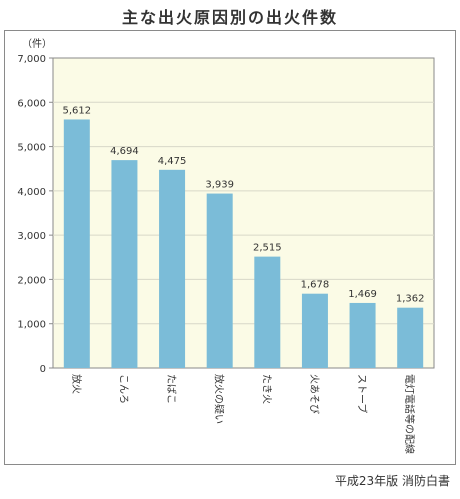  Describe the element at coordinates (267, 248) in the screenshot. I see `value-label: 2,515` at that location.